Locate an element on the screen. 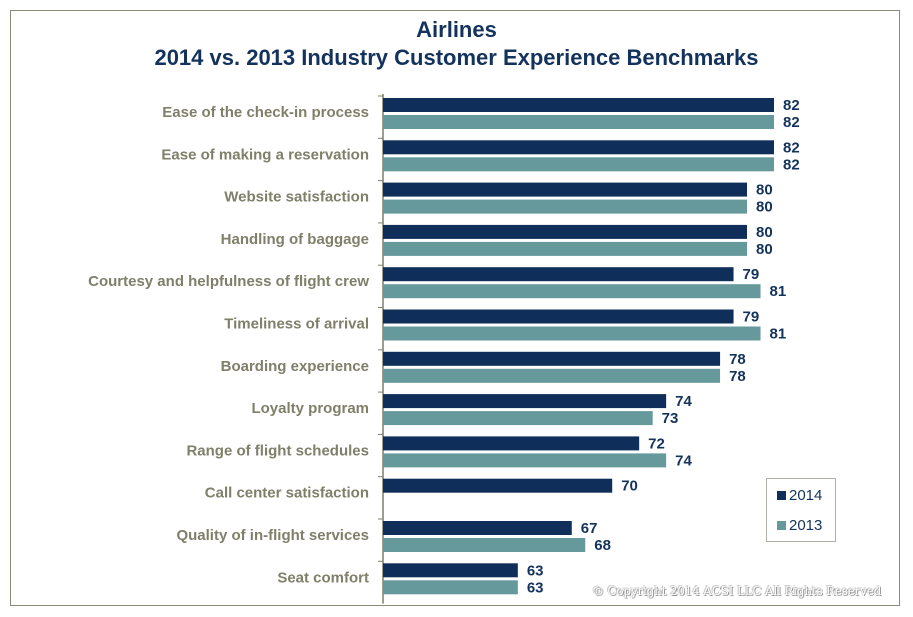 The image size is (913, 617). category-label: Loyalty program is located at coordinates (310, 408).